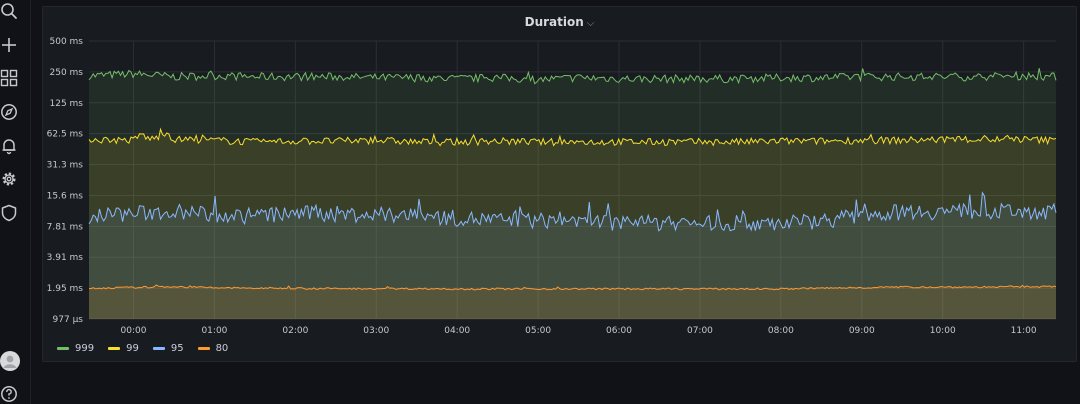  I want to click on gear-icon, so click(9, 179).